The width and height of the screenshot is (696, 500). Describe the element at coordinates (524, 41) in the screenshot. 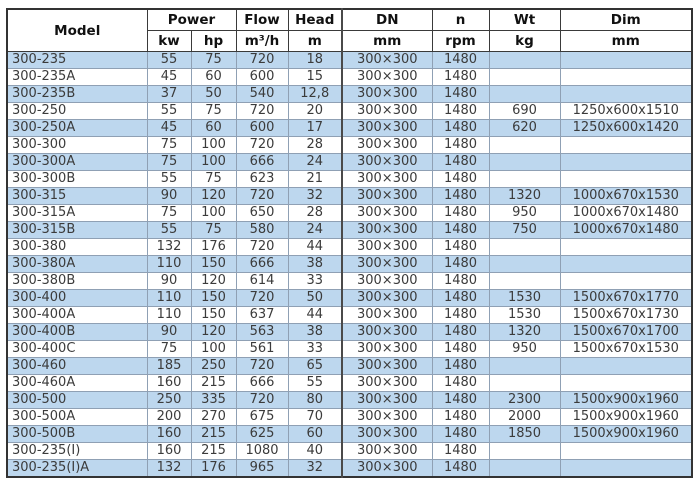

I see `col-subheader-wt-unit: kg` at that location.